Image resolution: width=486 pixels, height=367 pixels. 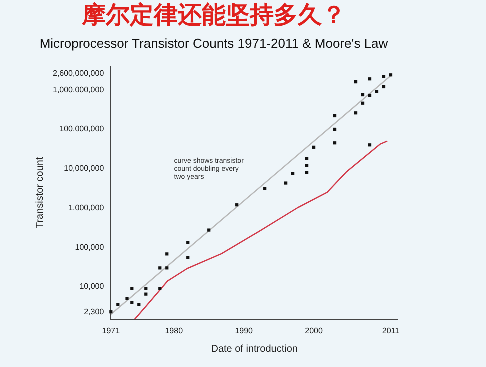 I want to click on x-tick-label: 2000, so click(x=314, y=331).